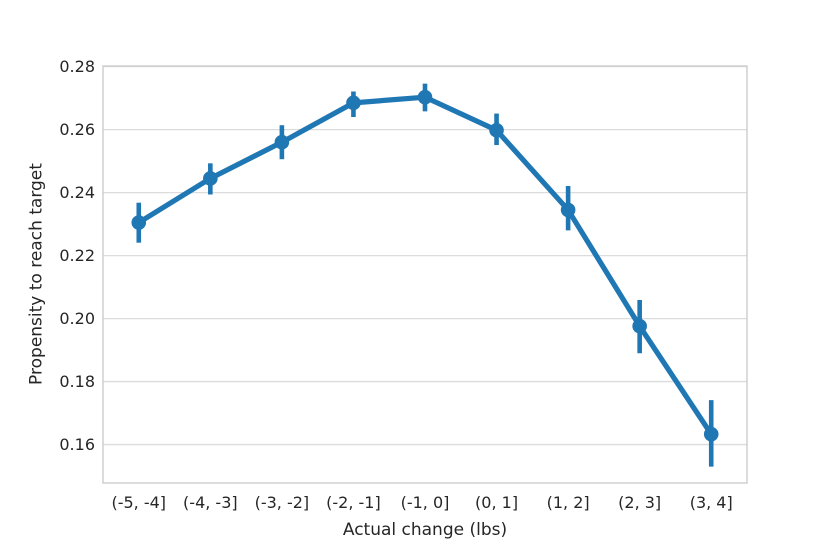 Image resolution: width=830 pixels, height=554 pixels. What do you see at coordinates (77, 66) in the screenshot?
I see `y-tick-label: 0.28` at bounding box center [77, 66].